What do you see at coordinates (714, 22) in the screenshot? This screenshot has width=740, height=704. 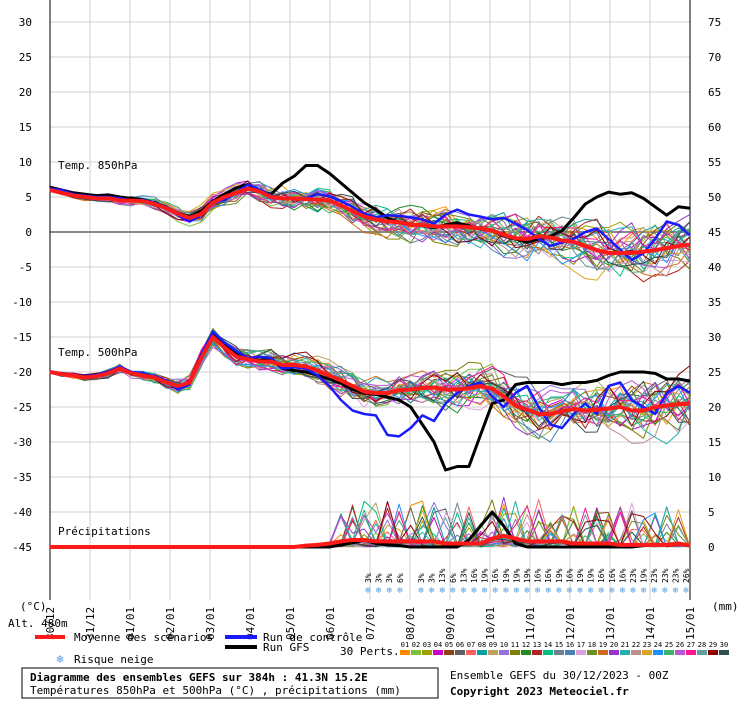 I see `right-tick-label: 75` at bounding box center [714, 22].